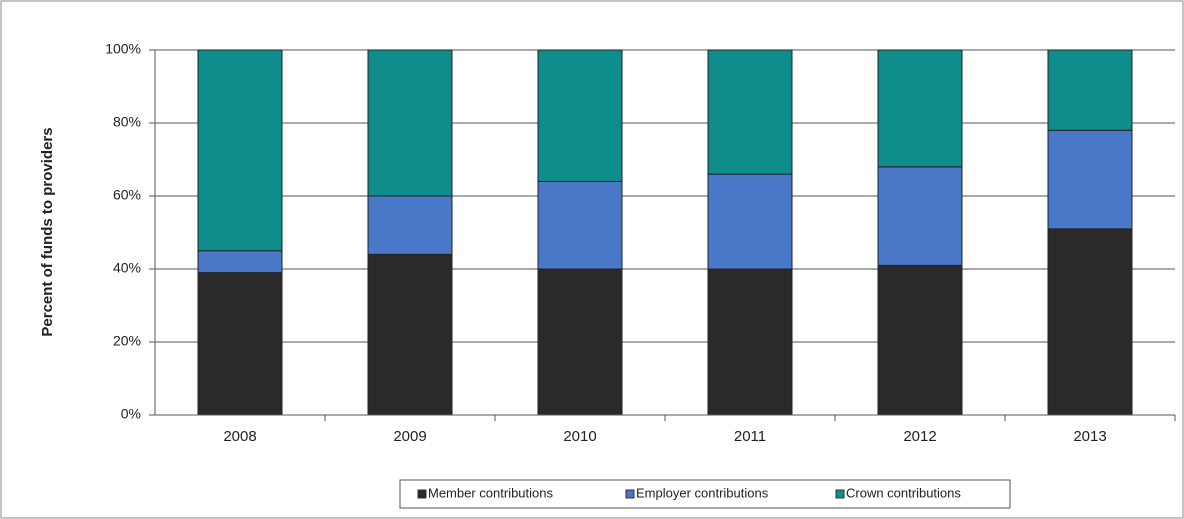 The height and width of the screenshot is (519, 1184). Describe the element at coordinates (490, 492) in the screenshot. I see `legend-label: Member contributions` at that location.